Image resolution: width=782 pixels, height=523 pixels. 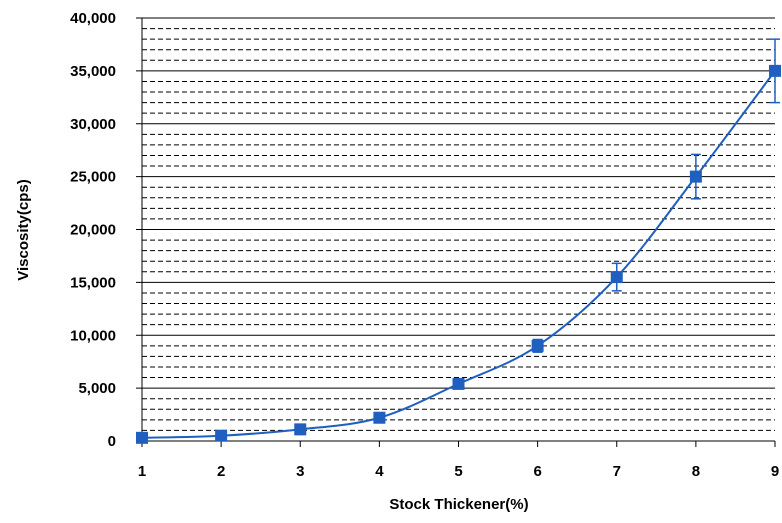 I want to click on y-axis-label: Viscosity(cps), so click(x=23, y=229).